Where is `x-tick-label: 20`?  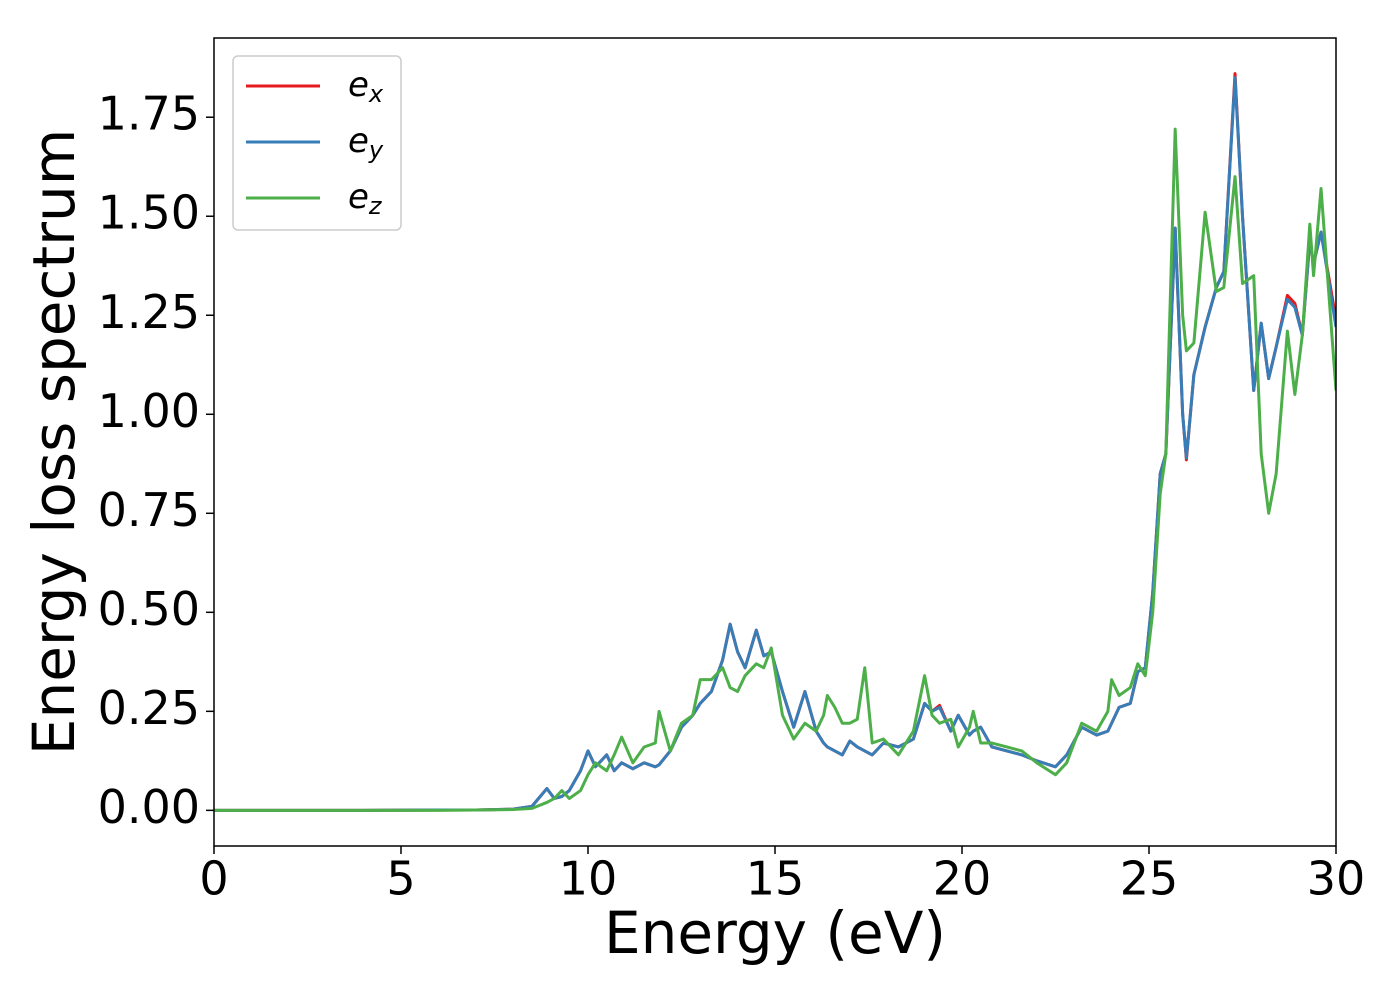
x-tick-label: 20 is located at coordinates (962, 879).